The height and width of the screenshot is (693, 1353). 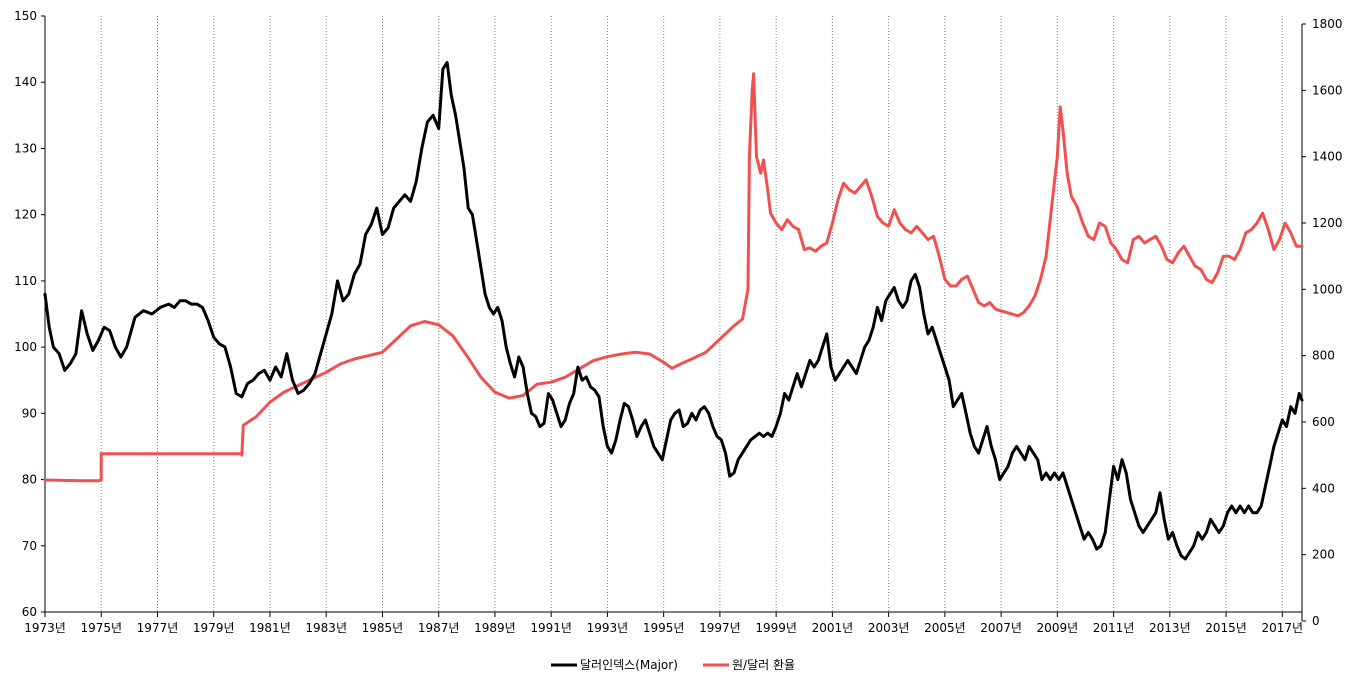 I want to click on y-left-tick-label: 90, so click(x=29, y=413).